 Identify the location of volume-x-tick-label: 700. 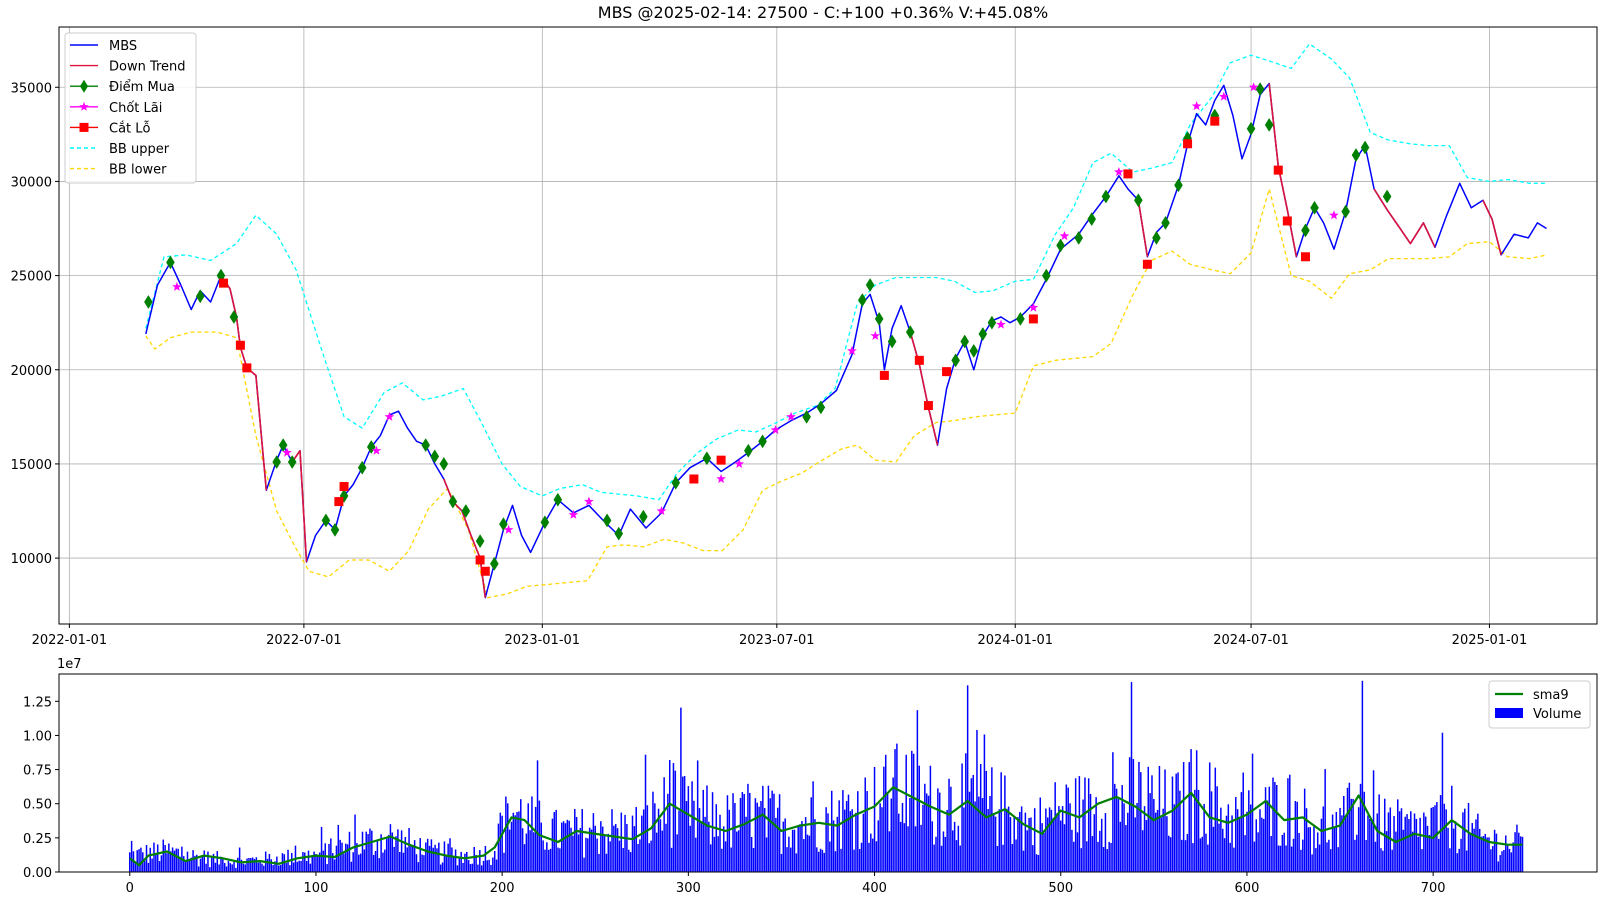
(1433, 888).